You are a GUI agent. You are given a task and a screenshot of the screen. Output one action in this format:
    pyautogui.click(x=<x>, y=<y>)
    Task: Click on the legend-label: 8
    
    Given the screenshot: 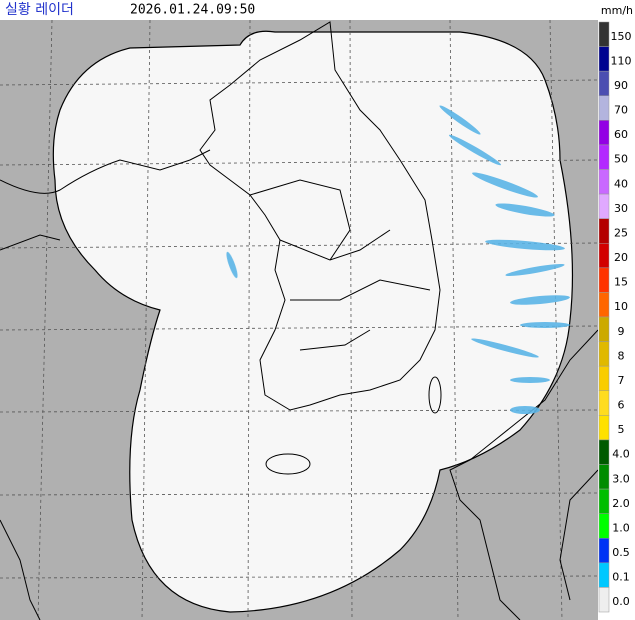 What is the action you would take?
    pyautogui.click(x=621, y=355)
    